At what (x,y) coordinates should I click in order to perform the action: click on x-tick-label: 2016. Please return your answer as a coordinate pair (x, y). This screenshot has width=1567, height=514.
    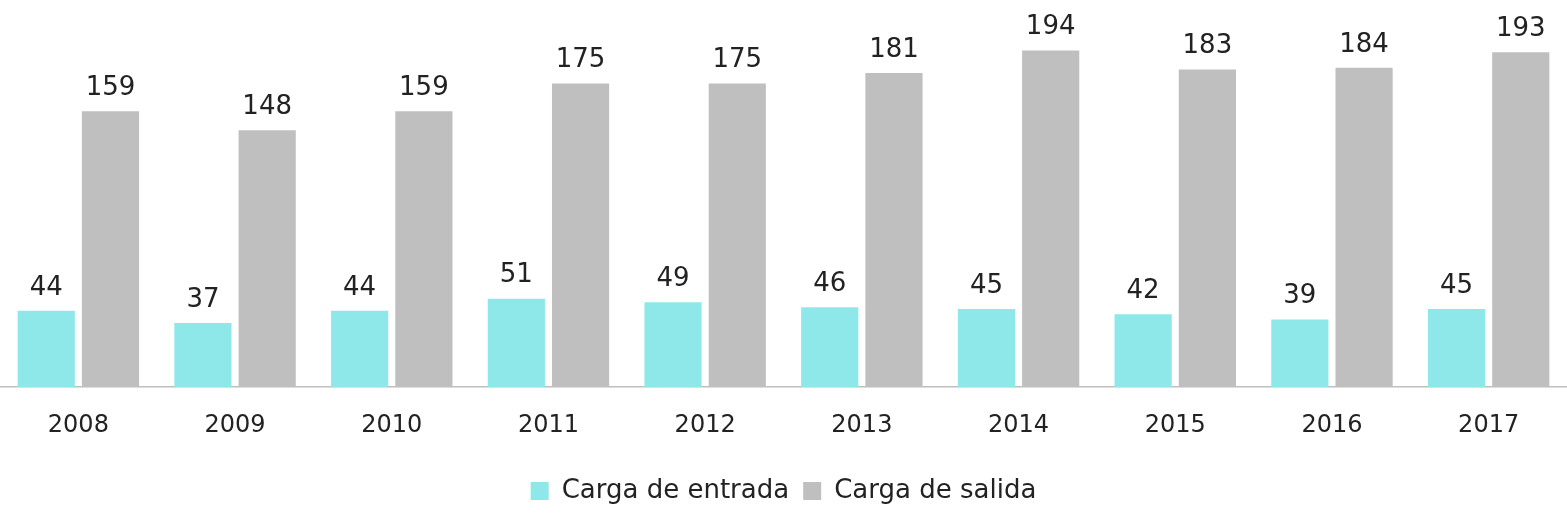
    Looking at the image, I should click on (1332, 423).